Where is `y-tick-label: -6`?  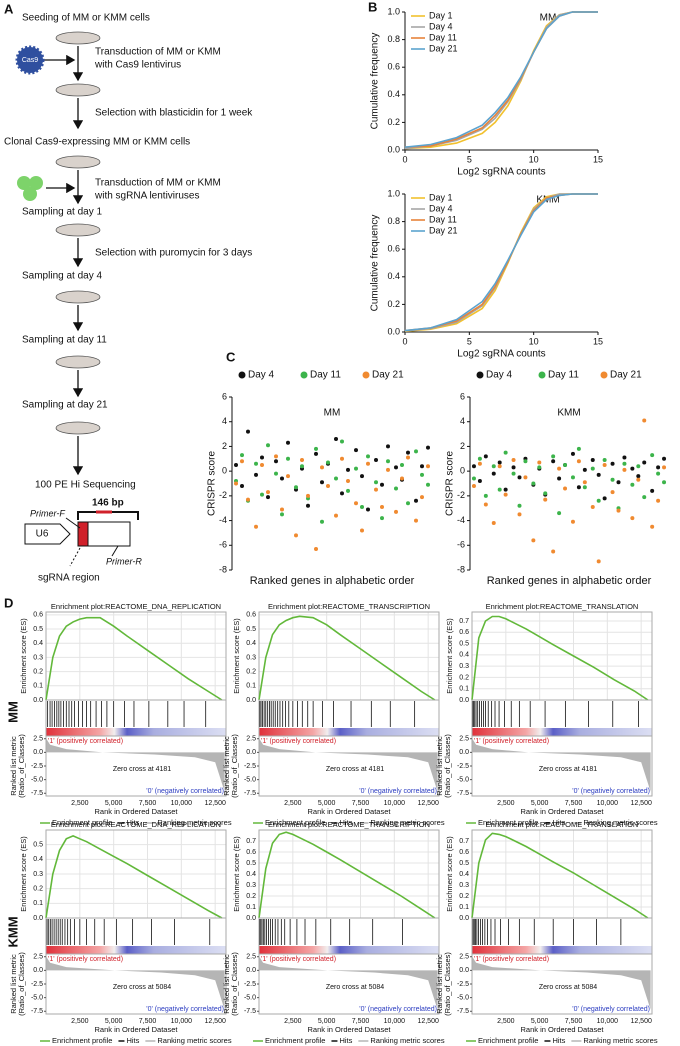
y-tick-label: -6 is located at coordinates (461, 545).